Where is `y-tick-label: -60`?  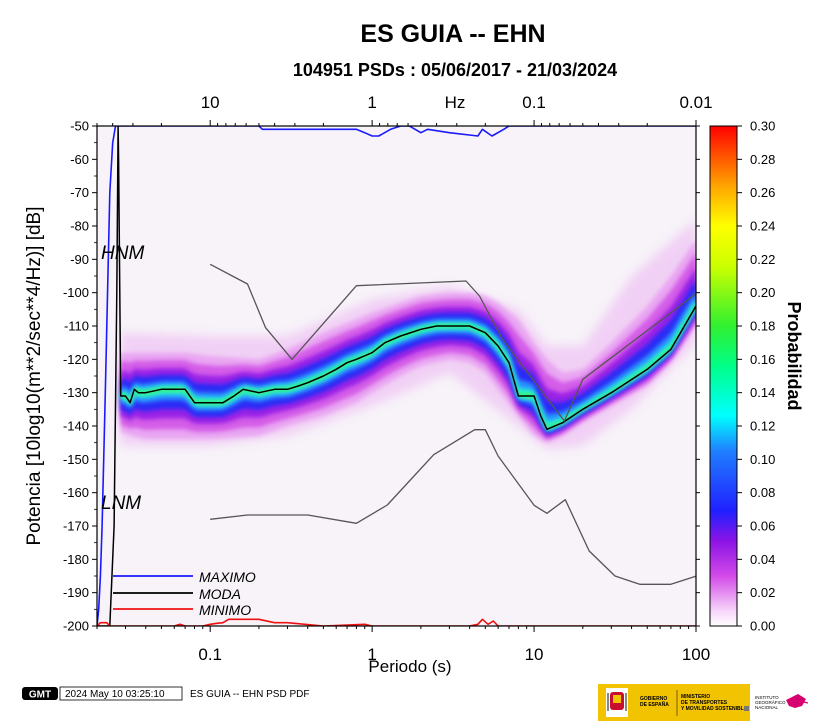
y-tick-label: -60 is located at coordinates (79, 159).